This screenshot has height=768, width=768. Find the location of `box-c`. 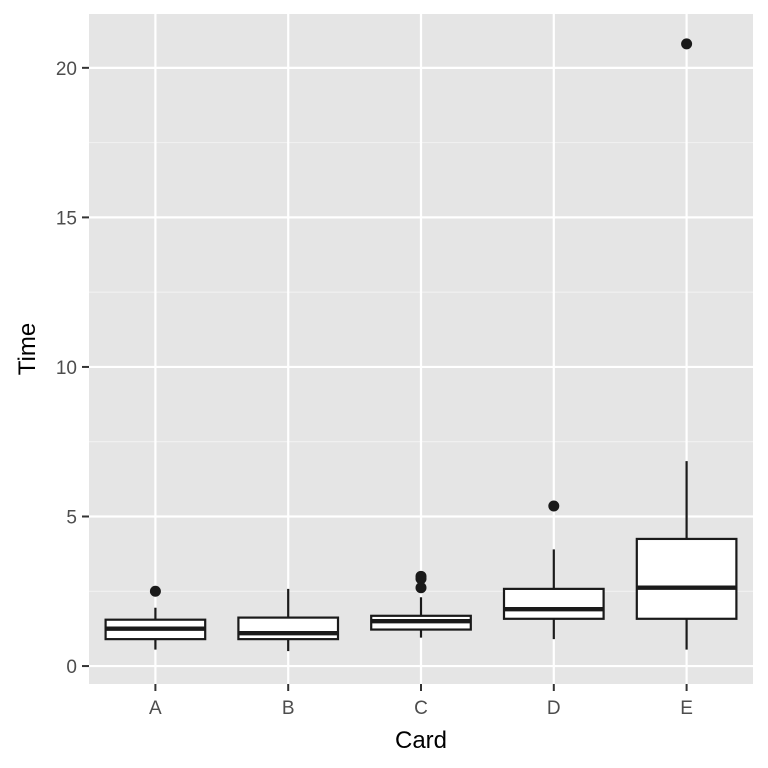

box-c is located at coordinates (421, 604).